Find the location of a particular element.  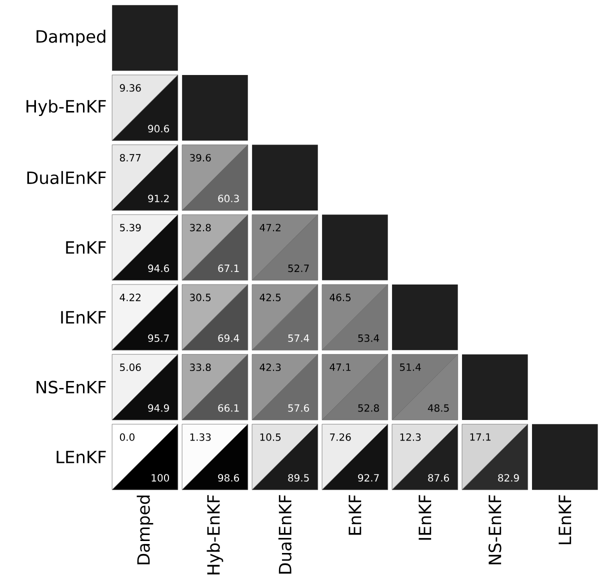

y-tick-label: LEnKF is located at coordinates (81, 457).